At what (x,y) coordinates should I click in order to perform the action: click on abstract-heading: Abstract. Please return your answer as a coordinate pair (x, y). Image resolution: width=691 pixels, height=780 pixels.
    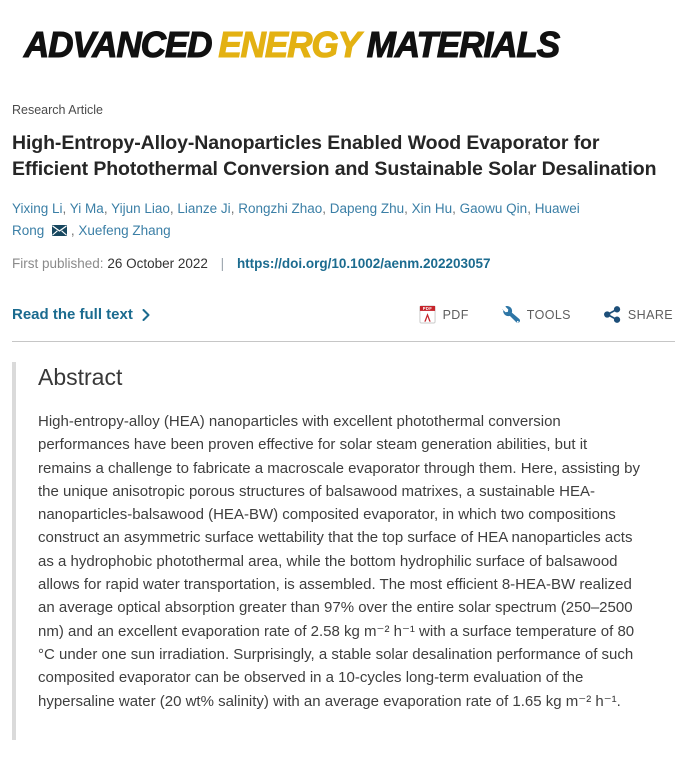
    Looking at the image, I should click on (80, 377).